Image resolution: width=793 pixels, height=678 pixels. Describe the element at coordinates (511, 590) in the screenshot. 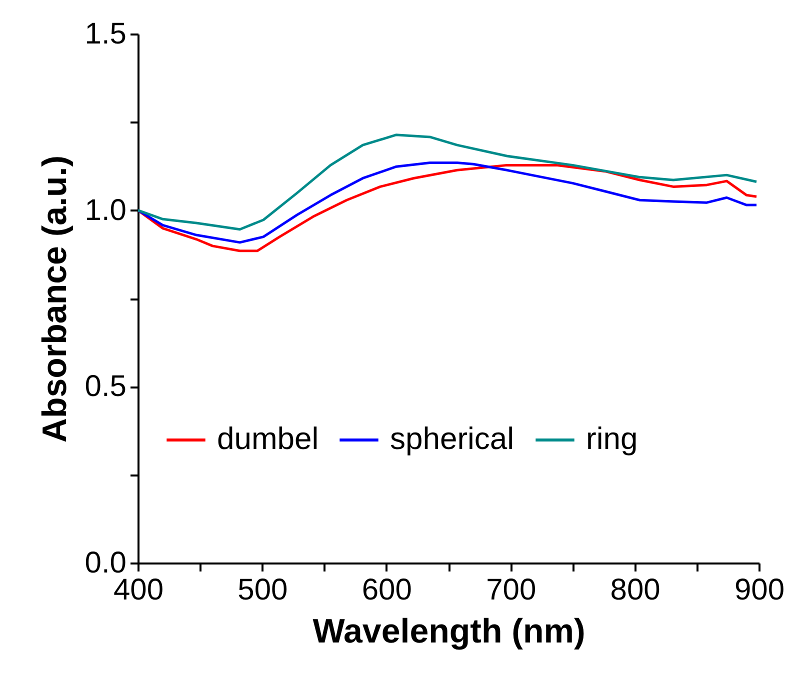

I see `x-tick-label: 700` at that location.